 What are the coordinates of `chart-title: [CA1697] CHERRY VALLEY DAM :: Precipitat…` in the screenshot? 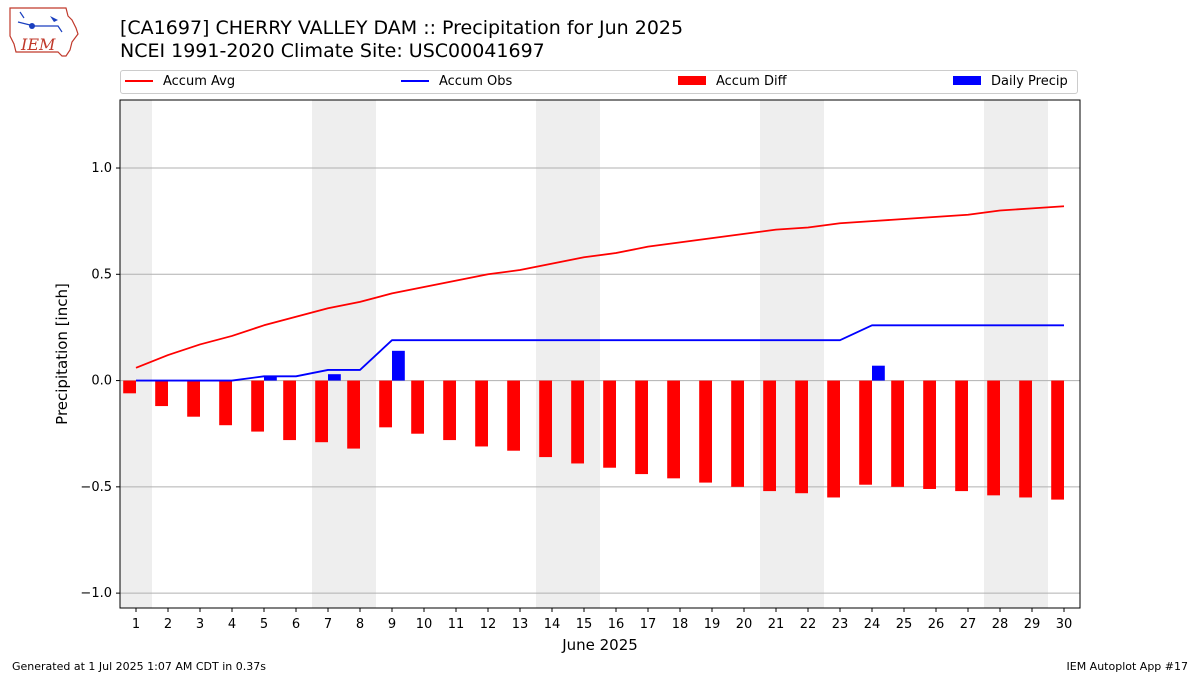 It's located at (402, 28).